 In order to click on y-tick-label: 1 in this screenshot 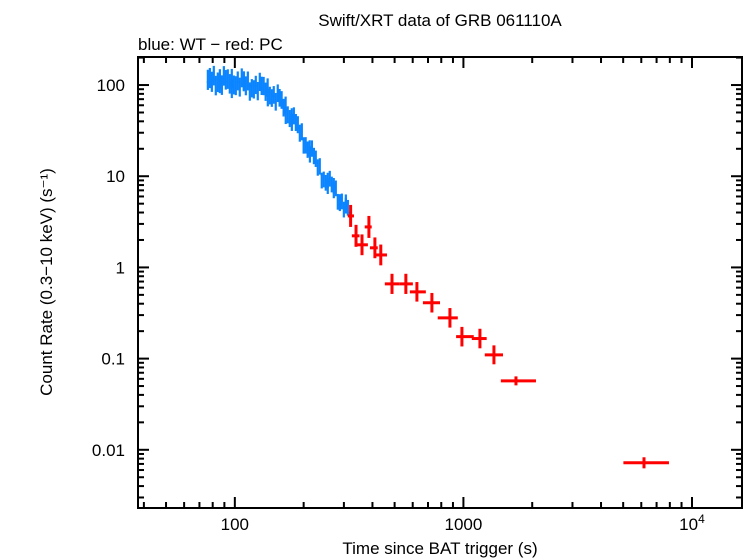, I will do `click(120, 267)`.